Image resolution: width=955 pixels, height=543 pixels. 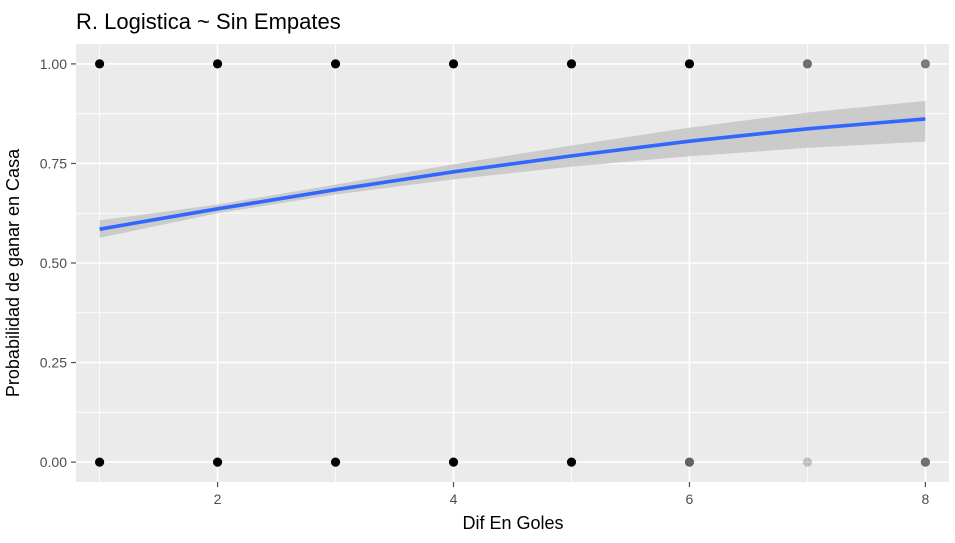 What do you see at coordinates (53, 163) in the screenshot?
I see `y-tick-label: 0.75` at bounding box center [53, 163].